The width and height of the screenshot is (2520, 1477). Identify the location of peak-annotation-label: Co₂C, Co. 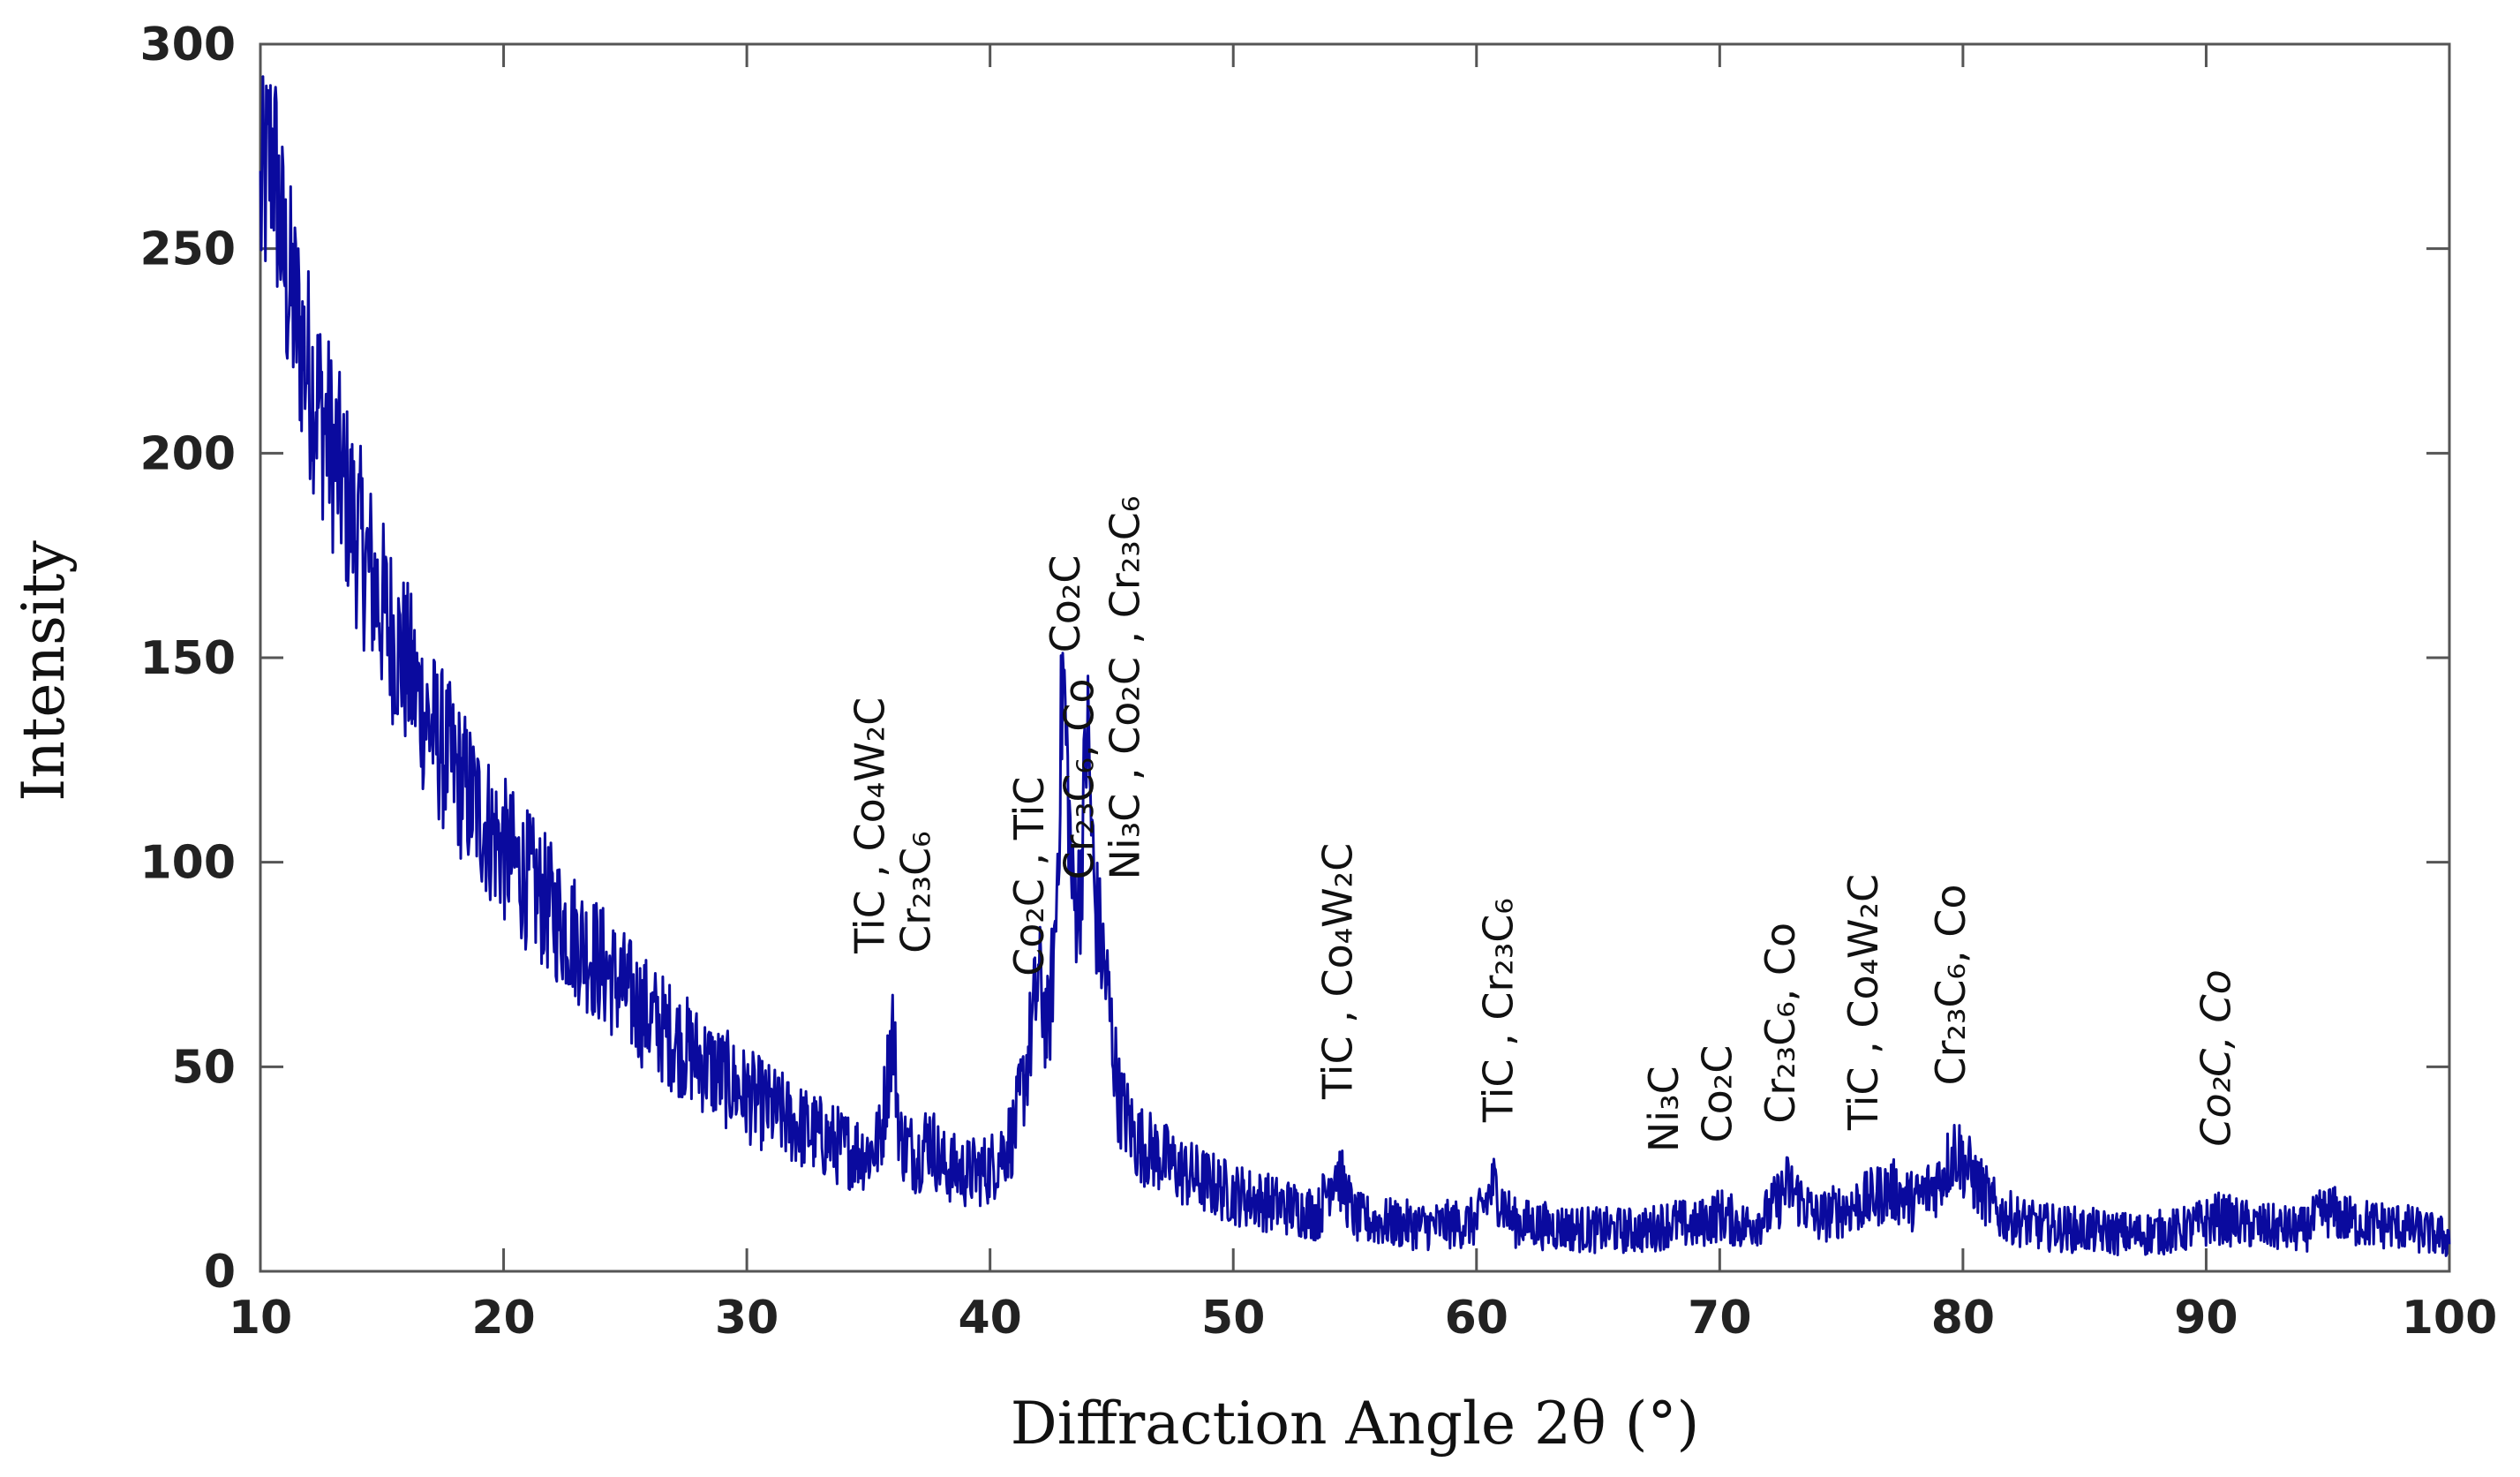
(2216, 1058).